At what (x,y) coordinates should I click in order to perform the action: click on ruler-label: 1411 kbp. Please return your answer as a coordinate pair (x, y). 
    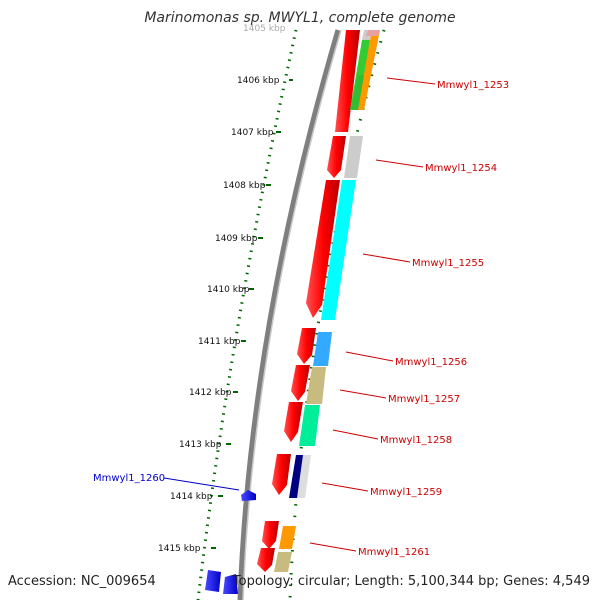
    Looking at the image, I should click on (219, 342).